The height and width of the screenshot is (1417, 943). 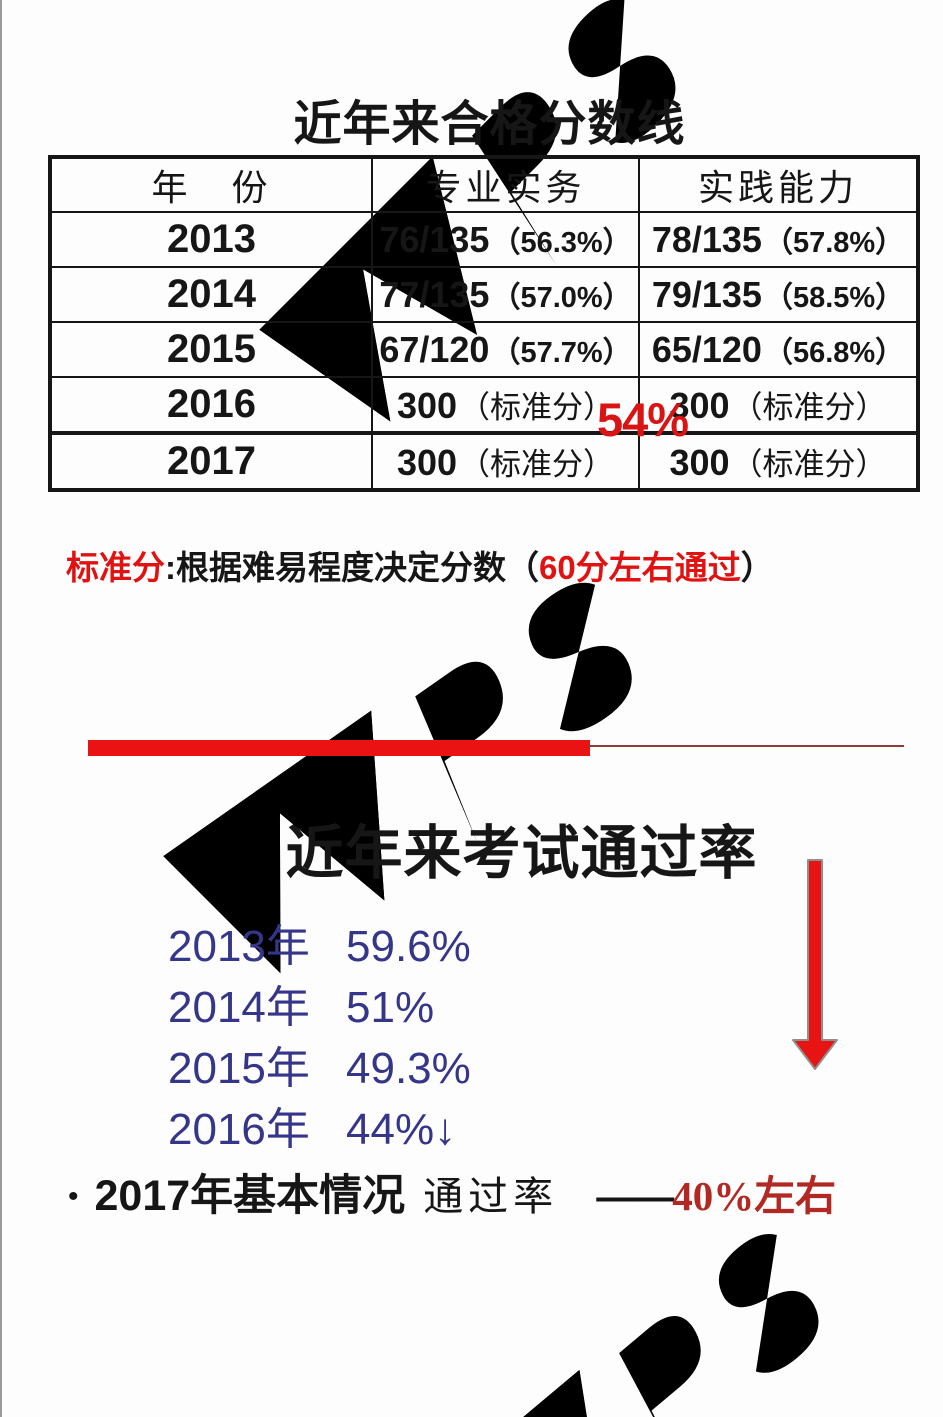 What do you see at coordinates (211, 239) in the screenshot?
I see `year-cell: 2013` at bounding box center [211, 239].